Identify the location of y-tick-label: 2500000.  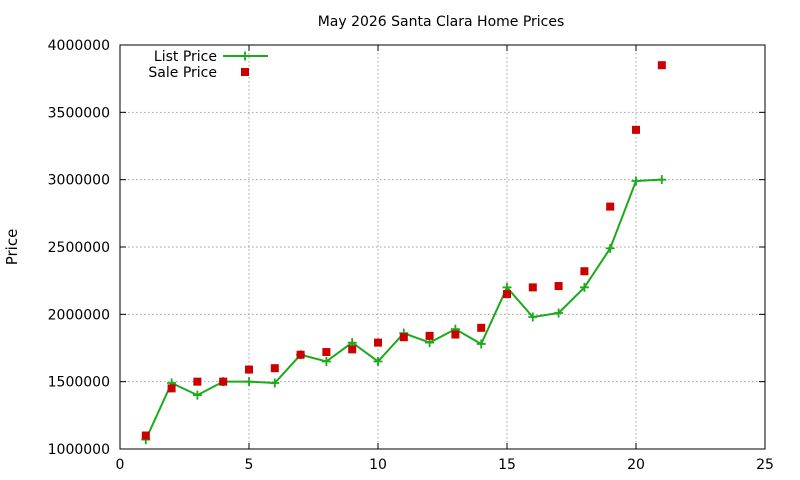
(79, 248).